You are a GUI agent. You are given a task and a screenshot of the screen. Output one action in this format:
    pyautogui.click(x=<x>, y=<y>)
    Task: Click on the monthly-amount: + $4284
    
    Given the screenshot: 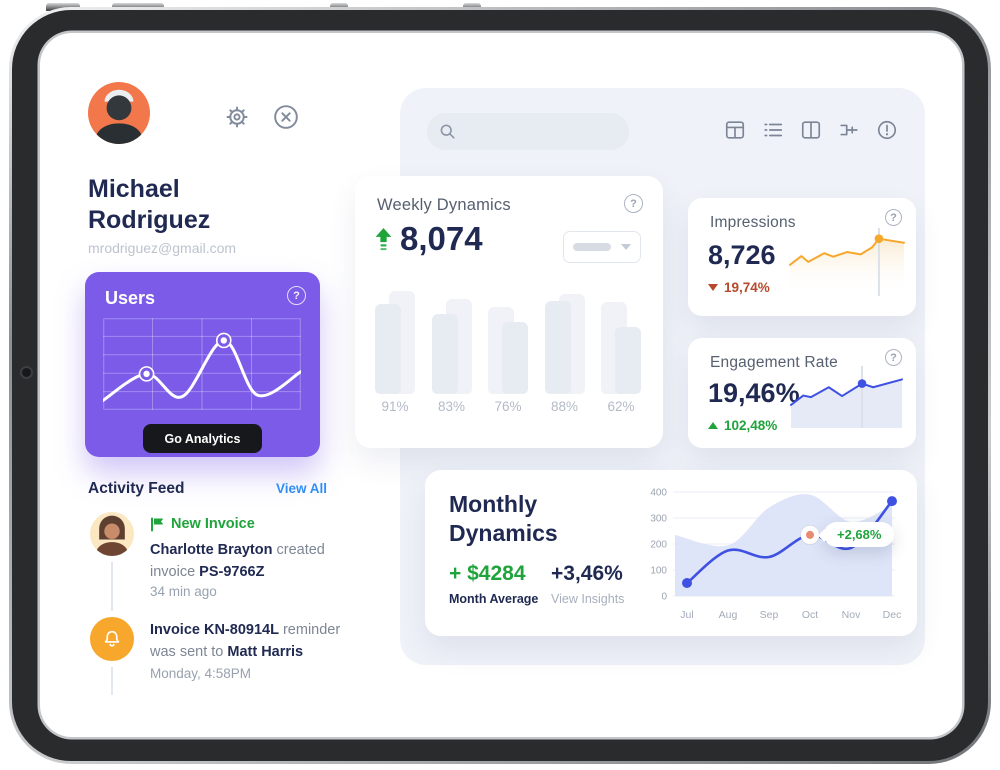 What is the action you would take?
    pyautogui.click(x=487, y=573)
    